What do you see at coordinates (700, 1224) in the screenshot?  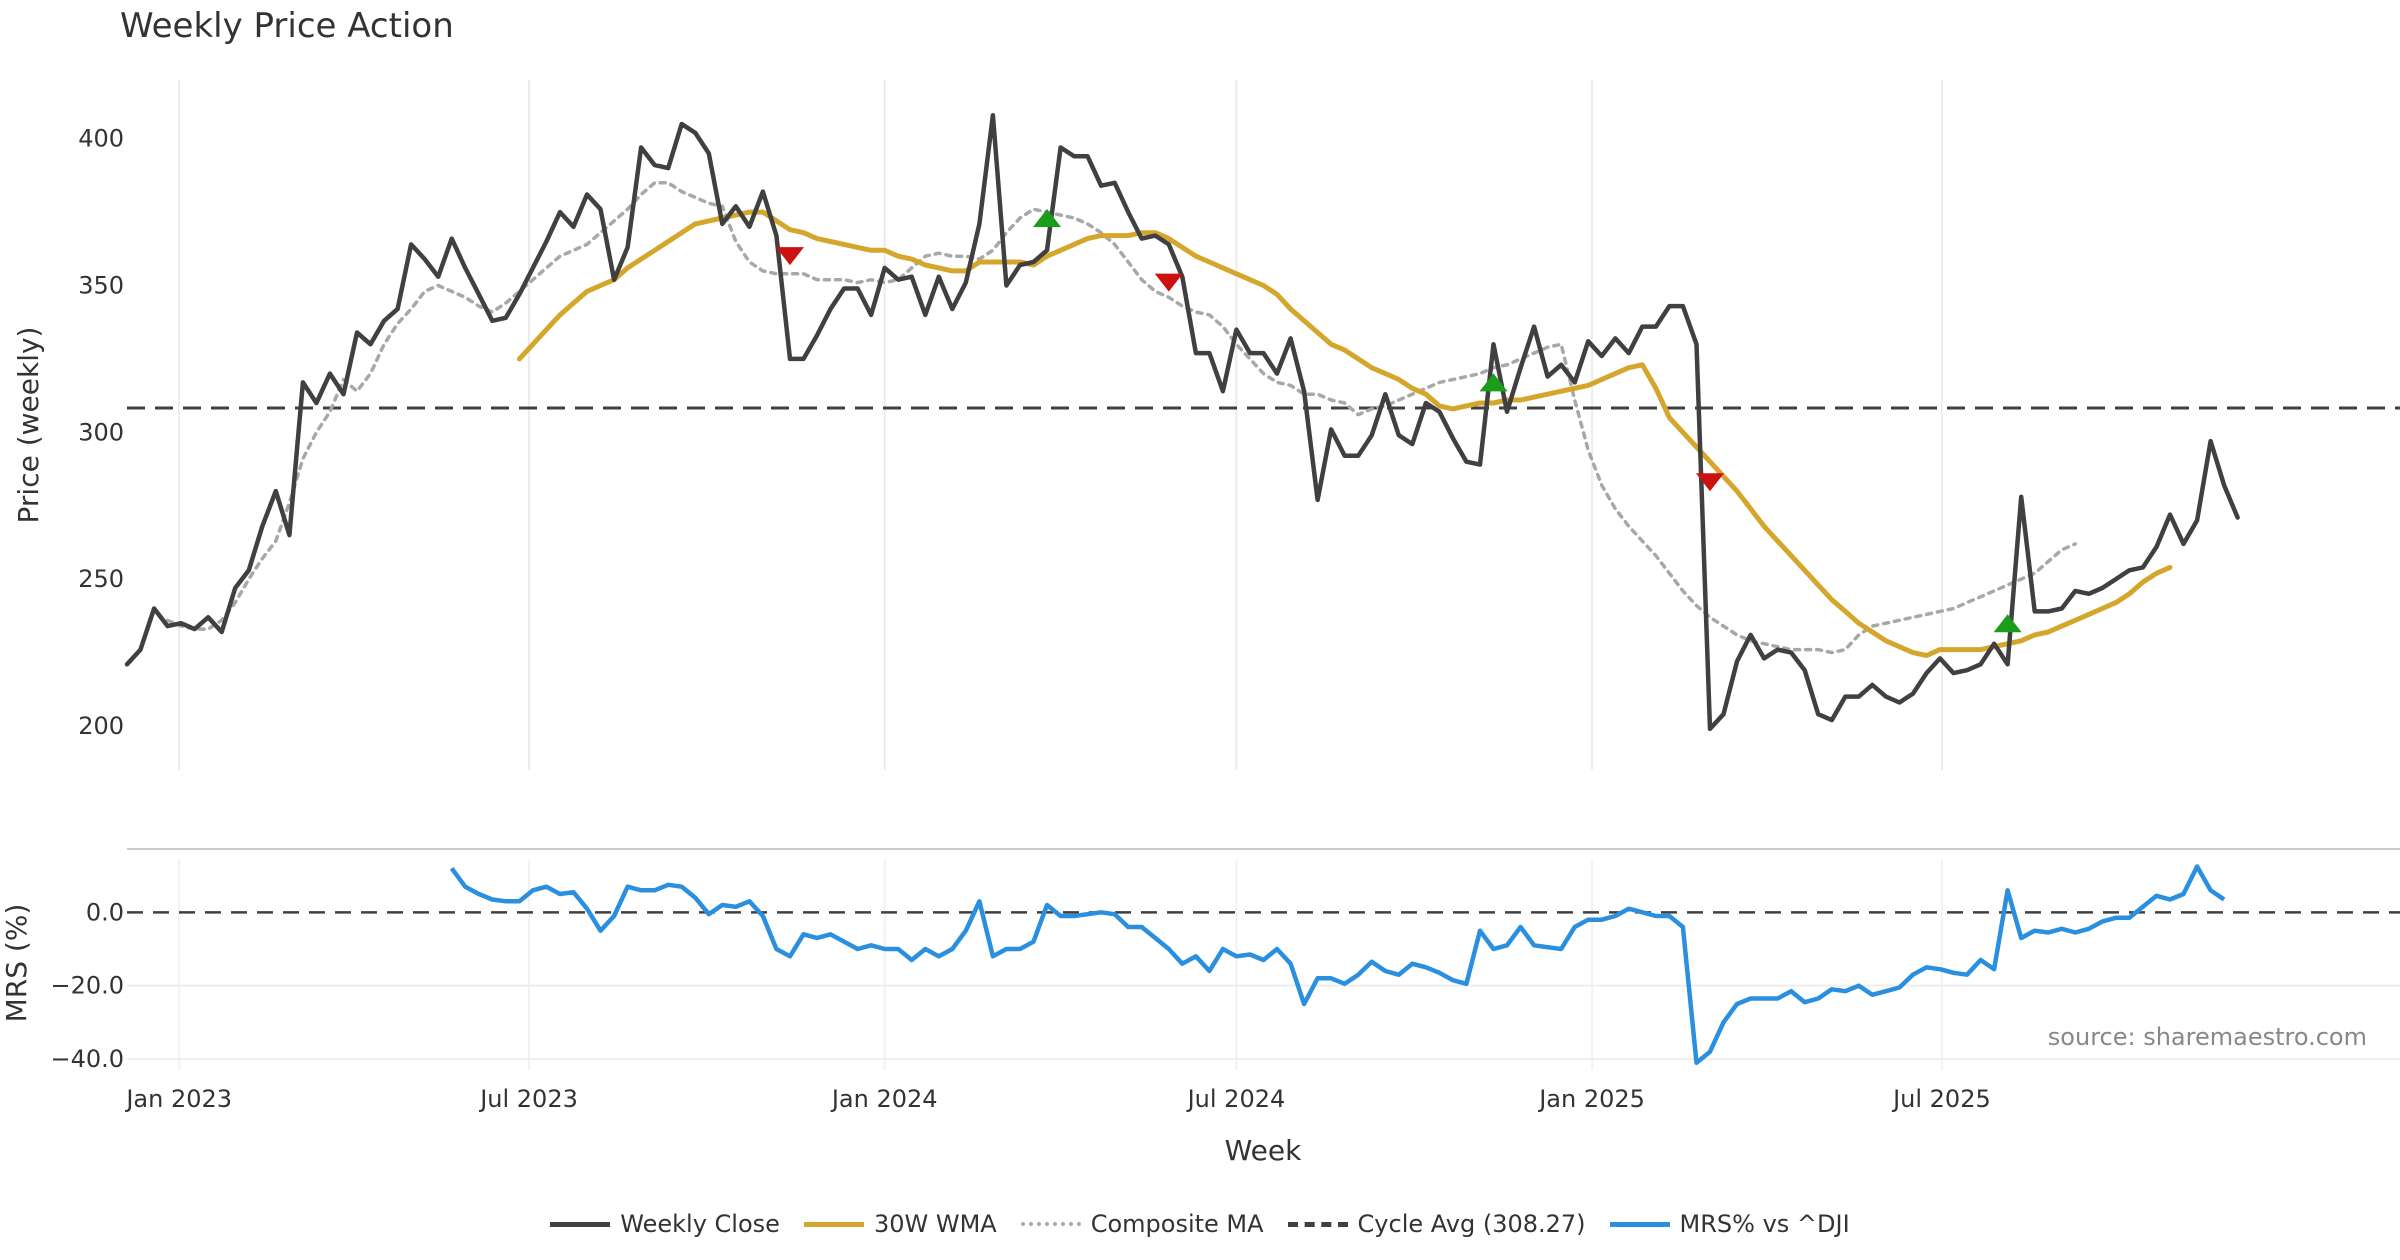 I see `legend-label: Weekly Close` at bounding box center [700, 1224].